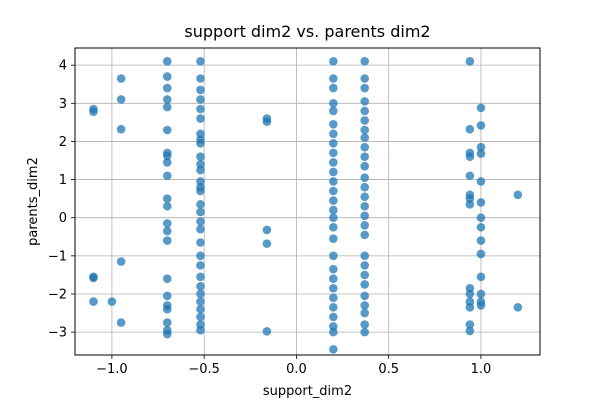  Describe the element at coordinates (63, 66) in the screenshot. I see `y-tick-label: 4` at that location.